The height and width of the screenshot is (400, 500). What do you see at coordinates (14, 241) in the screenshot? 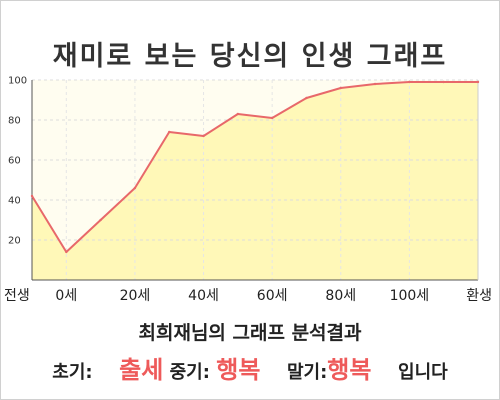
I see `y-tick-label: 20` at bounding box center [14, 241].